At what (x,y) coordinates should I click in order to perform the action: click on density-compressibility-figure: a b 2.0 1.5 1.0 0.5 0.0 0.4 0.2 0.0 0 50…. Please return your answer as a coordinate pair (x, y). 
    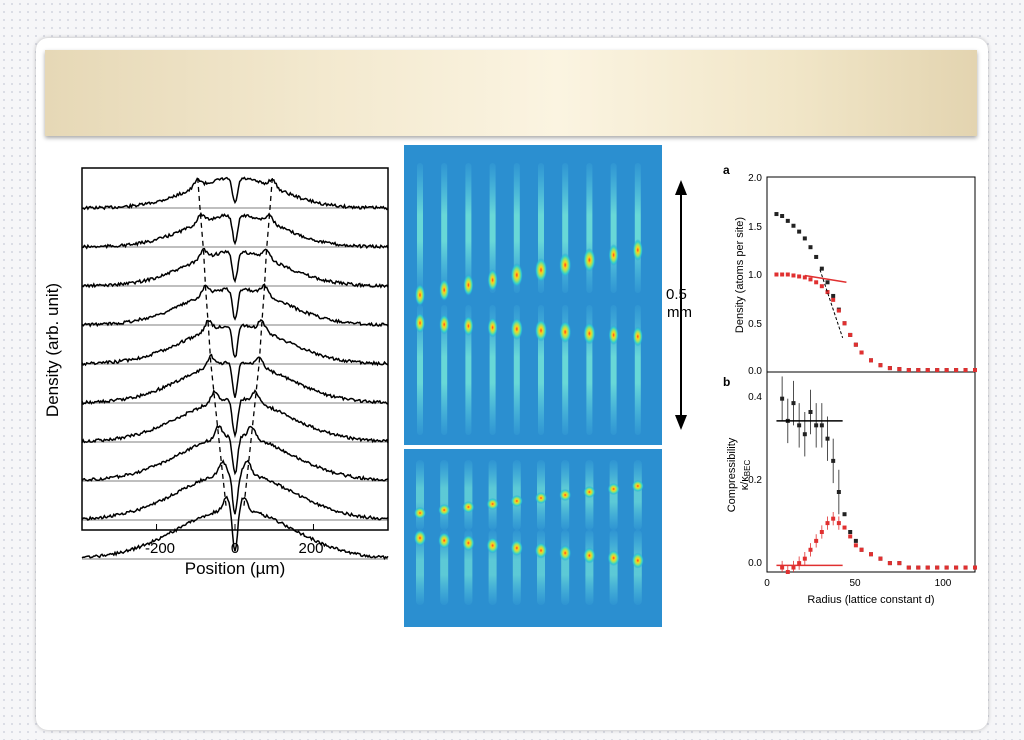
    Looking at the image, I should click on (850, 384).